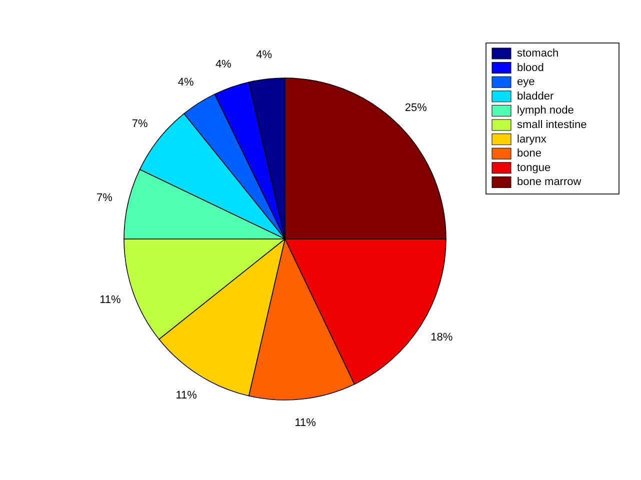 This screenshot has height=480, width=641. I want to click on legend-label: bone marrow, so click(549, 182).